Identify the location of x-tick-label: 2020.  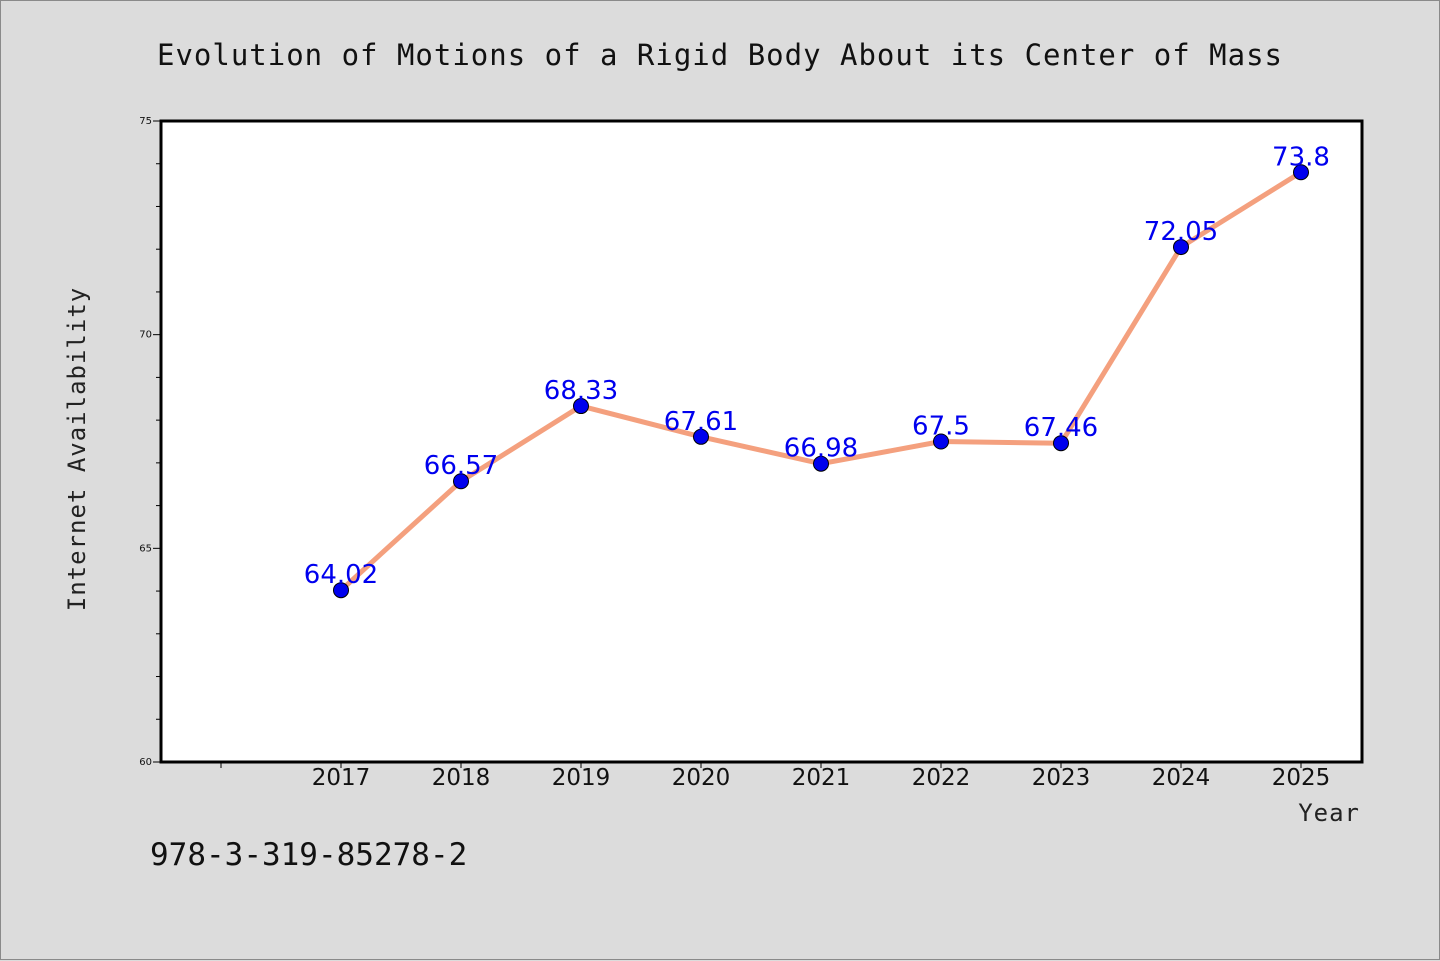
(701, 778).